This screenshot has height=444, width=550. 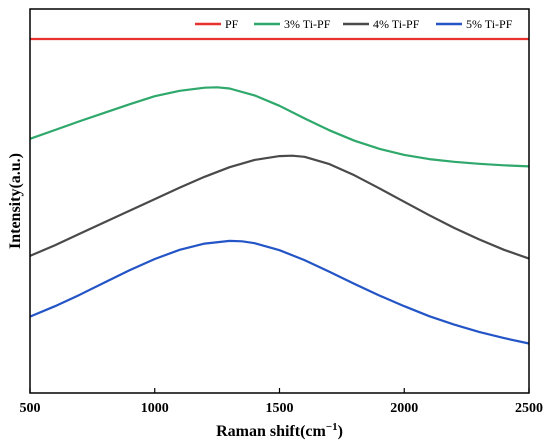 I want to click on x-axis-title: Raman shift(cm−1), so click(x=279, y=430).